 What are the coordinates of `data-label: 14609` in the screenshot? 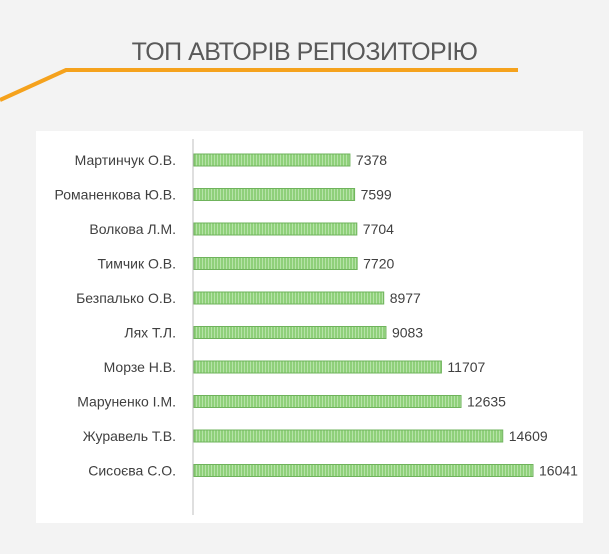 It's located at (528, 436).